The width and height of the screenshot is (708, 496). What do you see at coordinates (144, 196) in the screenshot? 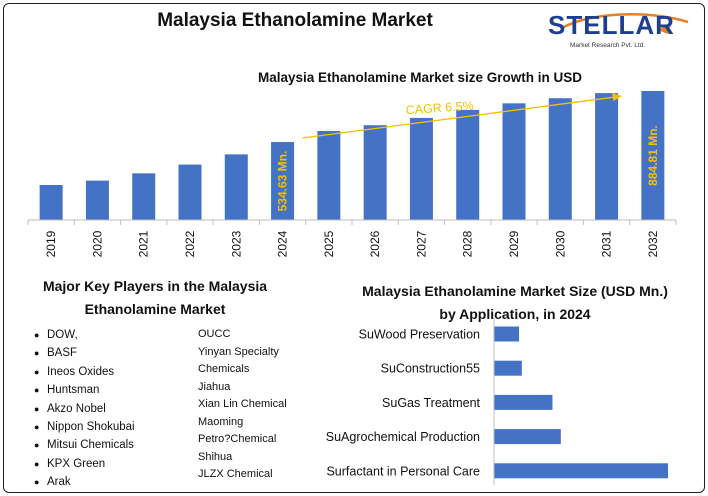
I see `growth-bar-2021` at bounding box center [144, 196].